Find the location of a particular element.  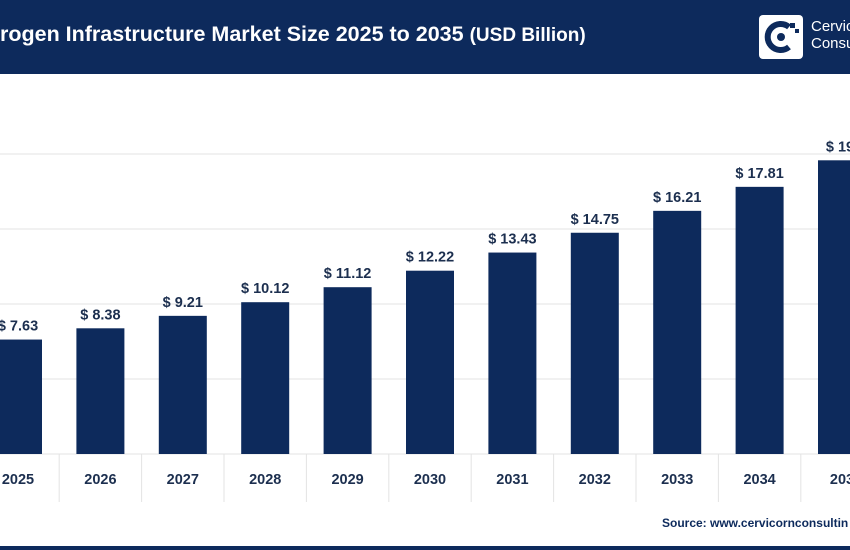

x-tick-label-2027: 2027 is located at coordinates (183, 480).